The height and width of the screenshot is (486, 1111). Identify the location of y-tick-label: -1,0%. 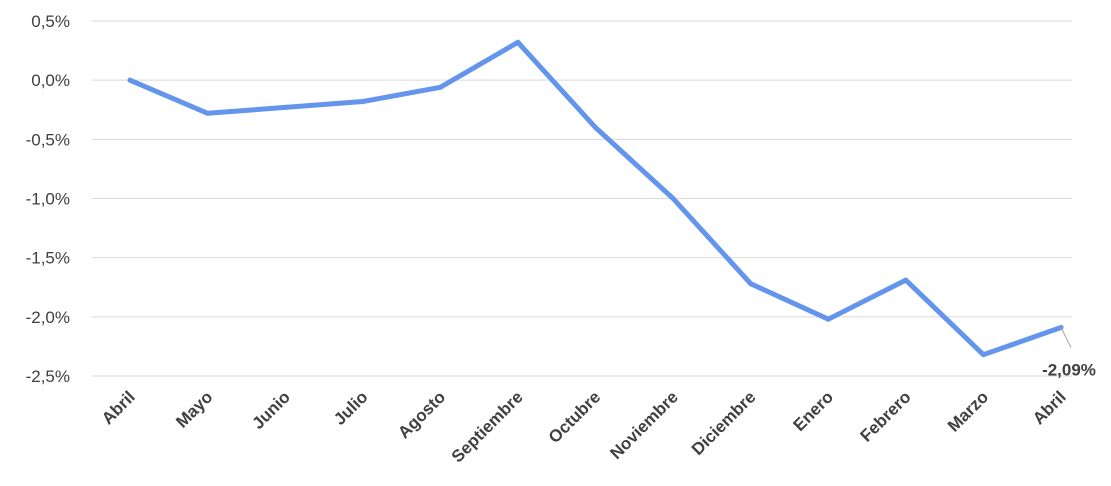
(48, 199).